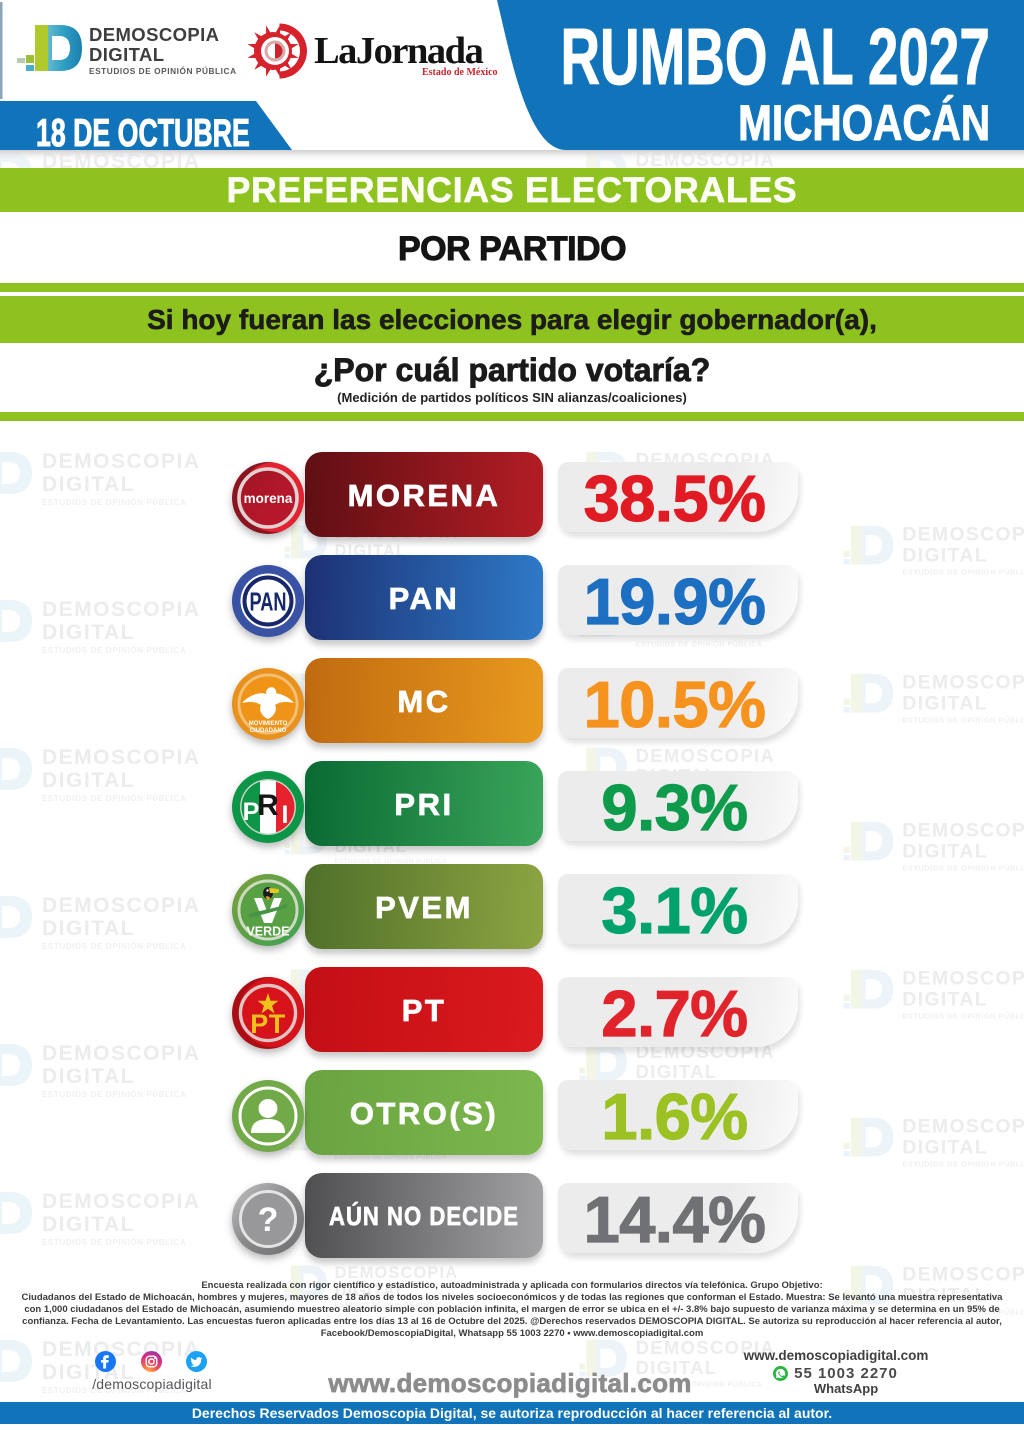 The width and height of the screenshot is (1024, 1430). Describe the element at coordinates (126, 54) in the screenshot. I see `svg-text: DIGITAL` at that location.